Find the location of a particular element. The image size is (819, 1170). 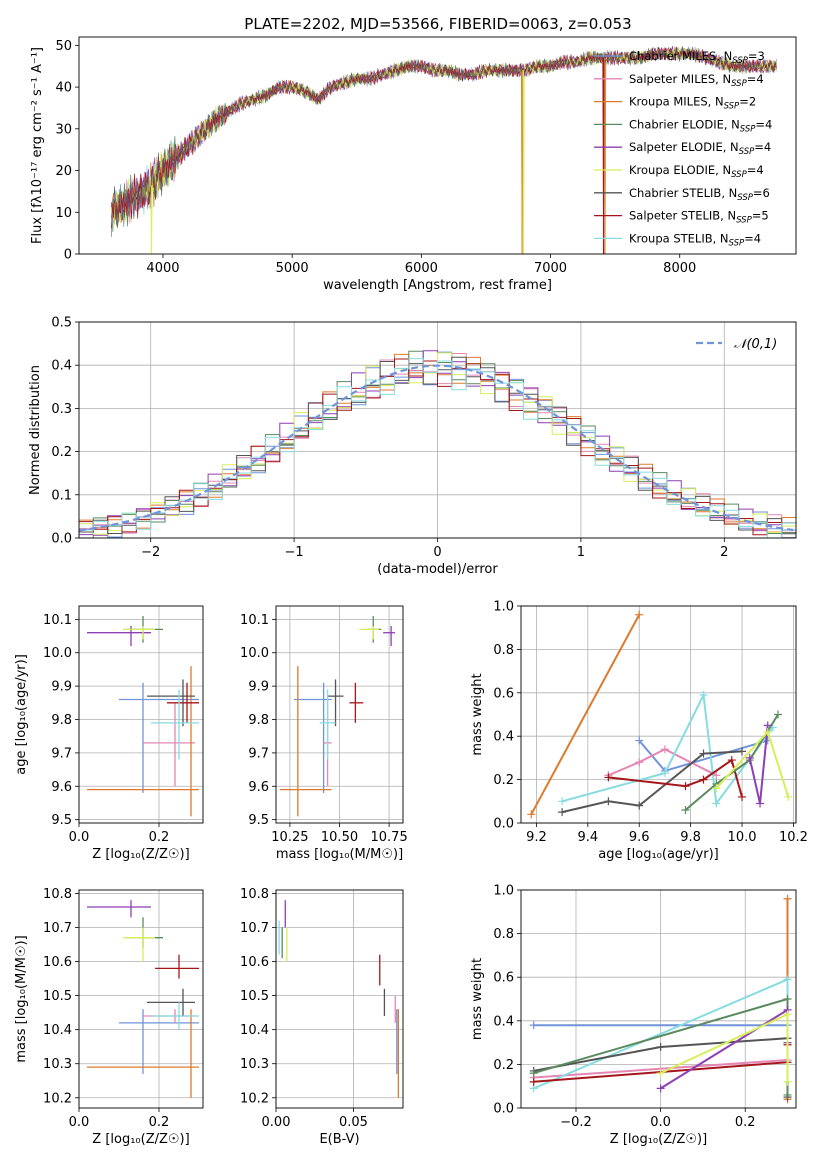

legend-entry: Kroupa MILES, NSSP=2 is located at coordinates (692, 103).